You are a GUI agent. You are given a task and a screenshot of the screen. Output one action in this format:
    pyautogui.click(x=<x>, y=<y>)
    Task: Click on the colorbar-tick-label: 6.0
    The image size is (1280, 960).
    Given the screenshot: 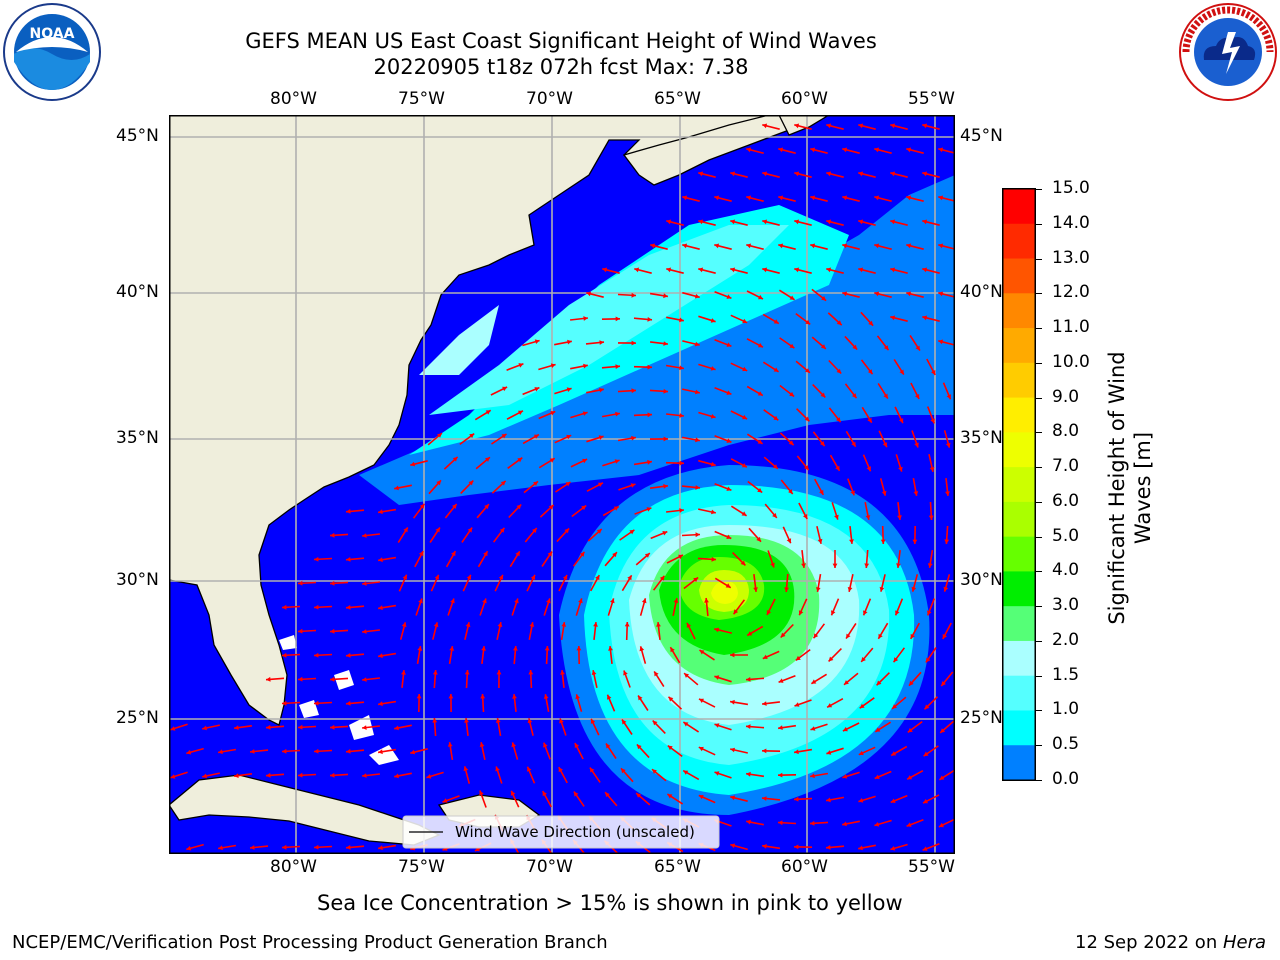 What is the action you would take?
    pyautogui.click(x=1066, y=500)
    